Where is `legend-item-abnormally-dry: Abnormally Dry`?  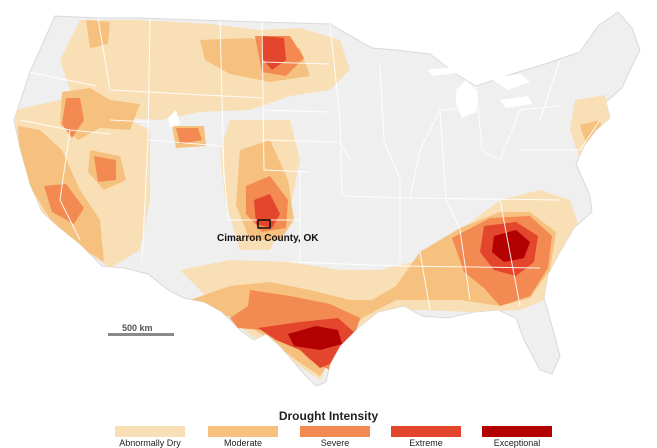
legend-item-abnormally-dry: Abnormally Dry is located at coordinates (150, 437).